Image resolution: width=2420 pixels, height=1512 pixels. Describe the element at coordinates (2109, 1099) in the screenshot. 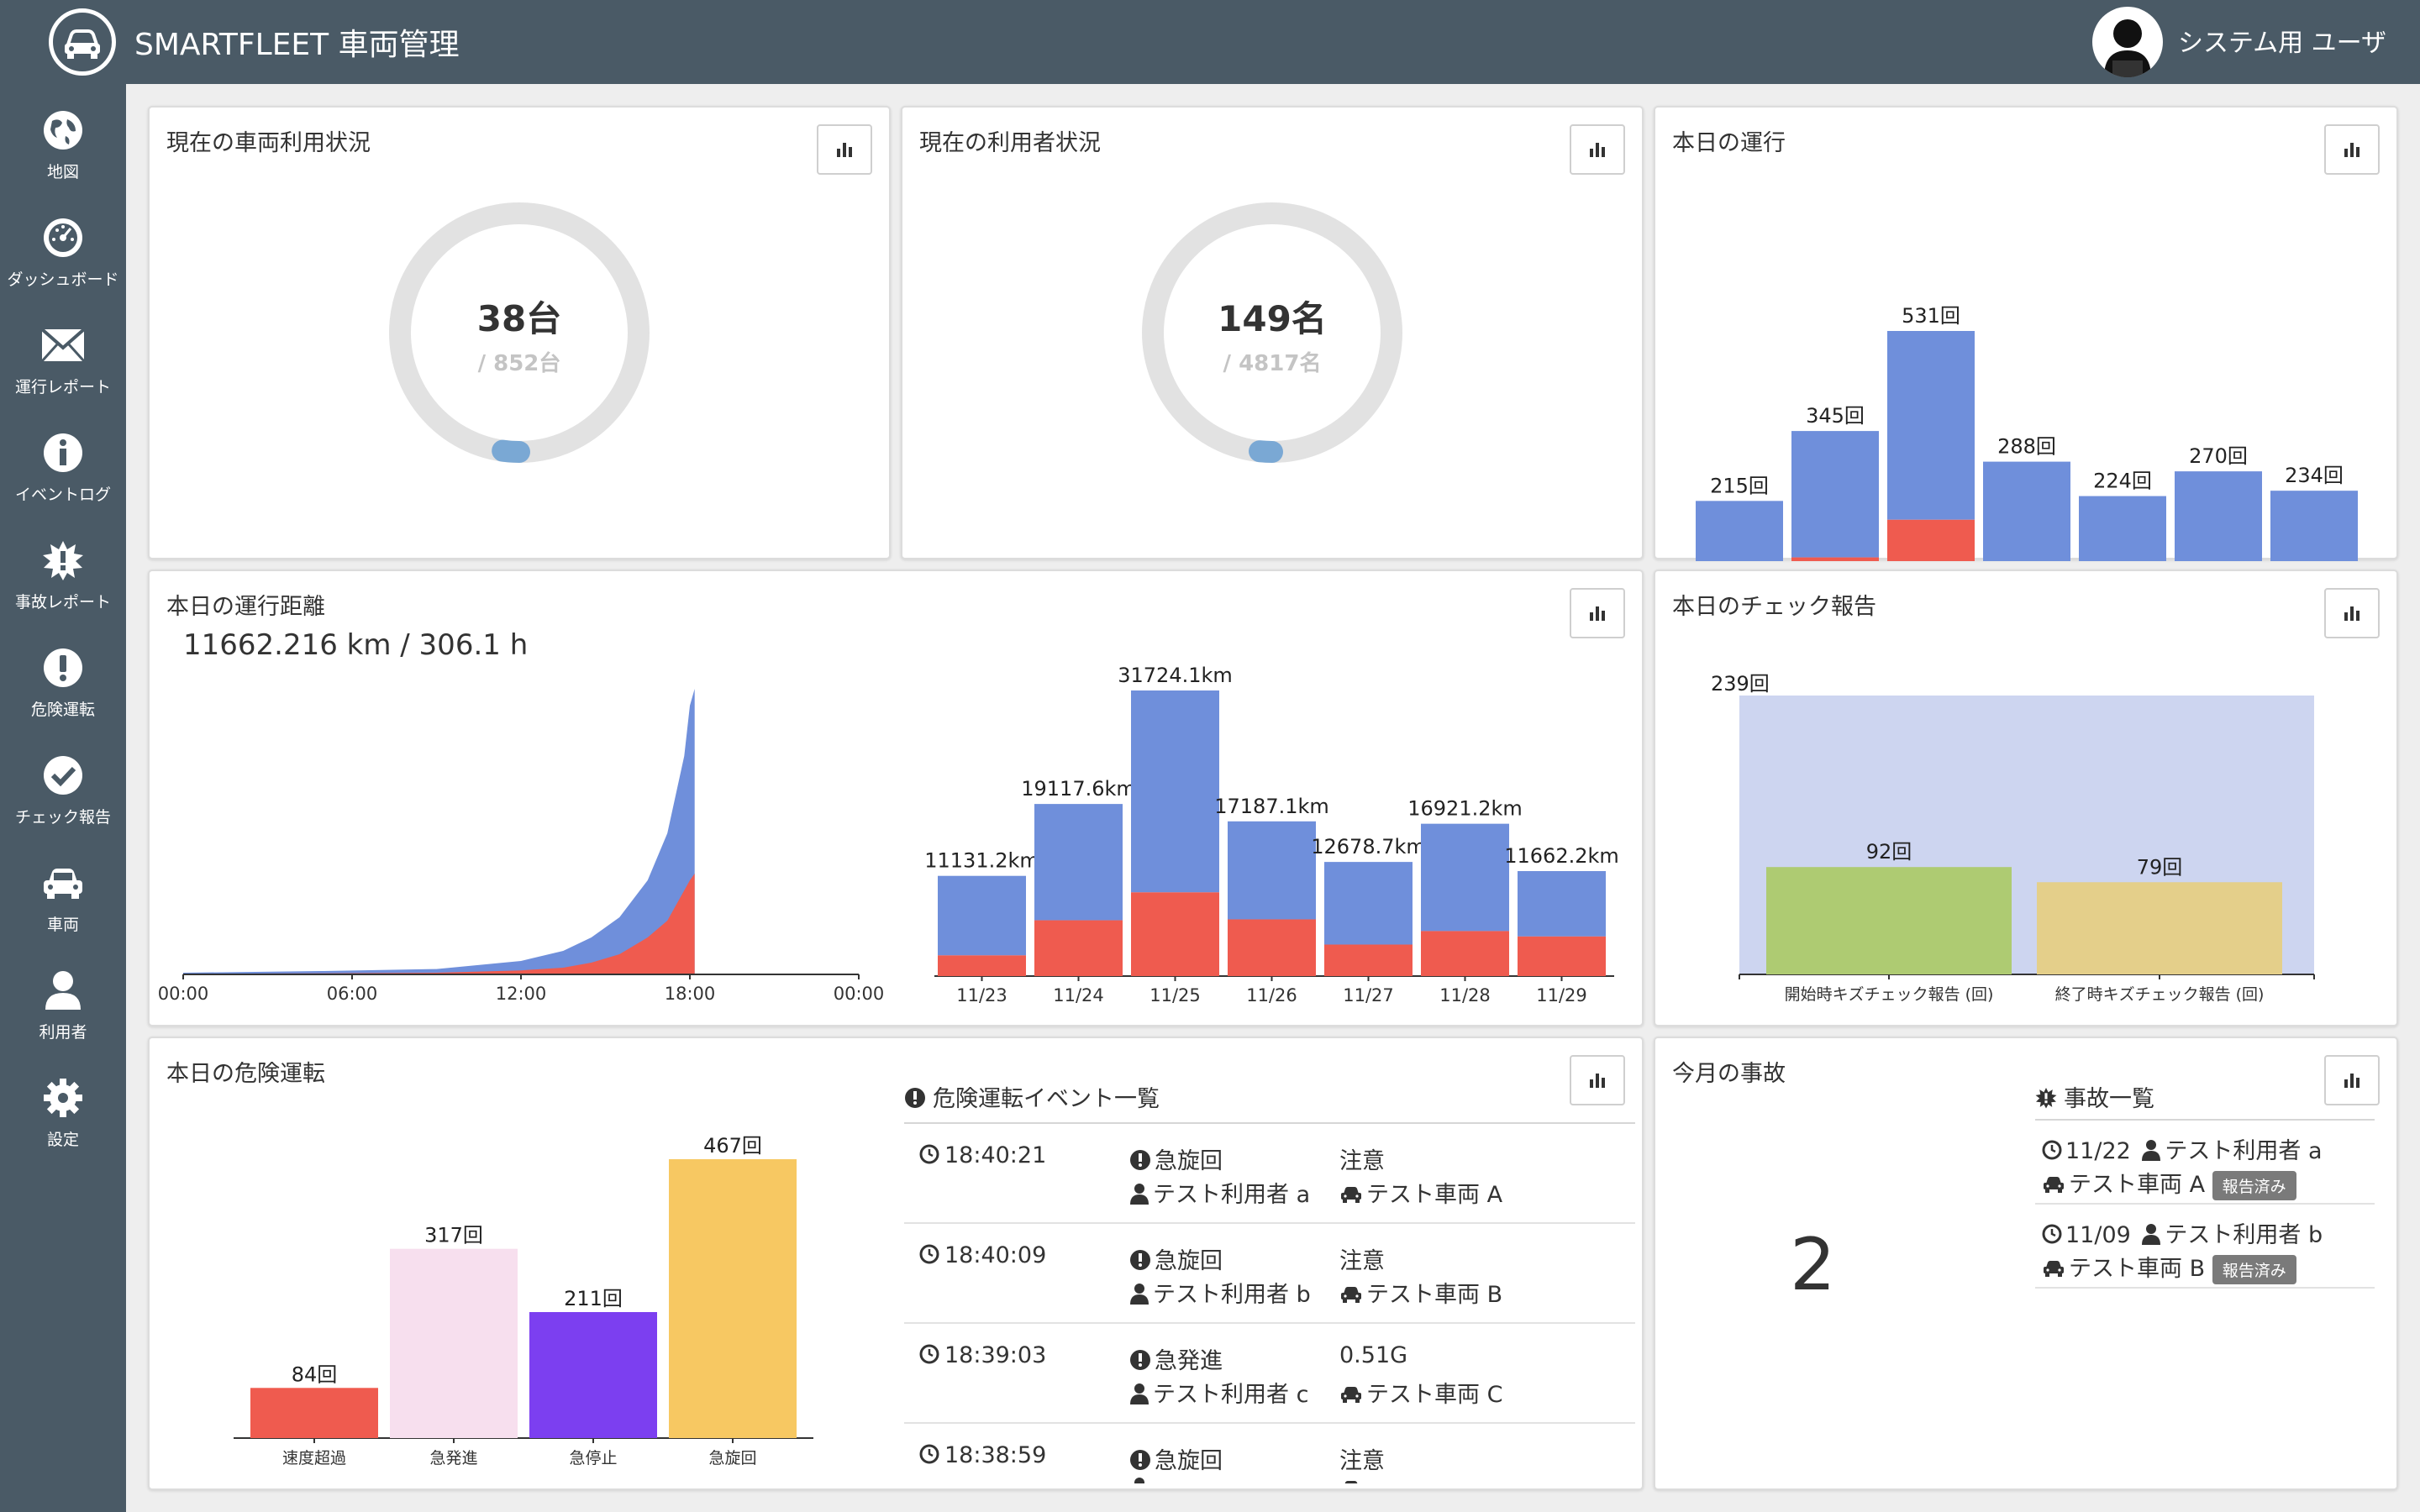

I see `accident-list-title: 事故一覧` at that location.